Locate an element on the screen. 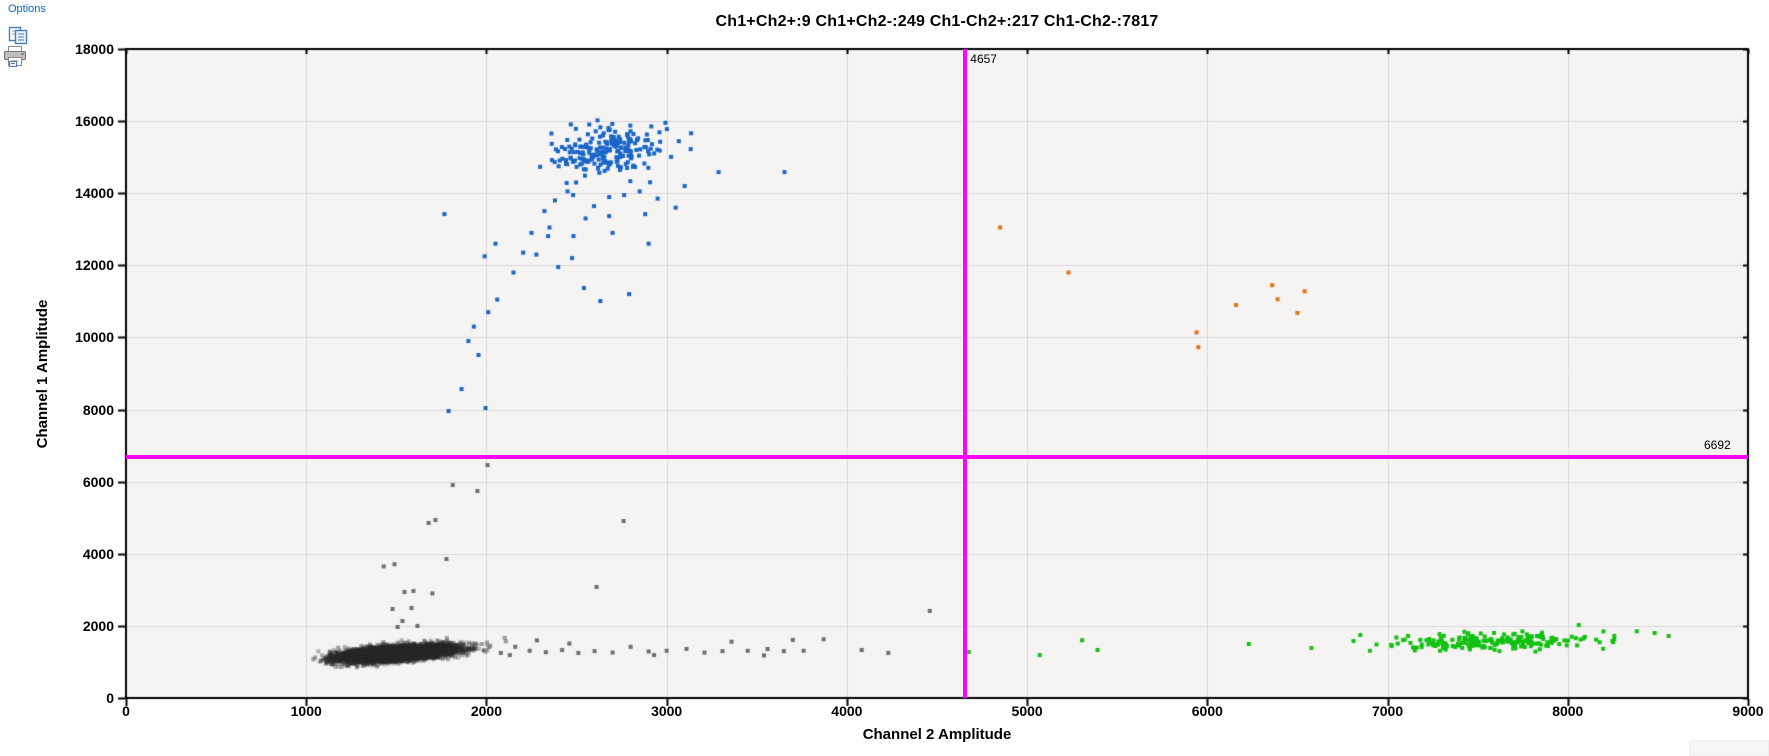 The width and height of the screenshot is (1769, 756). x-tick-label: 5000 is located at coordinates (1027, 711).